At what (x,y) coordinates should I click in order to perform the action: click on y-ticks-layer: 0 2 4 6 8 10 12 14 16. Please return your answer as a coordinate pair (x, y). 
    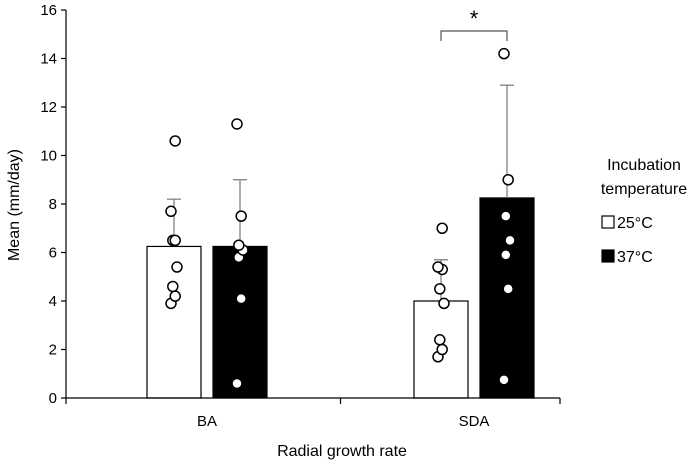
    Looking at the image, I should click on (53, 204).